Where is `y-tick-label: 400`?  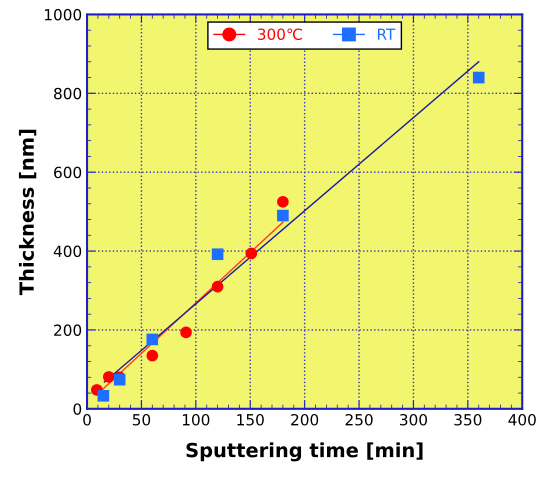
y-tick-label: 400 is located at coordinates (68, 252).